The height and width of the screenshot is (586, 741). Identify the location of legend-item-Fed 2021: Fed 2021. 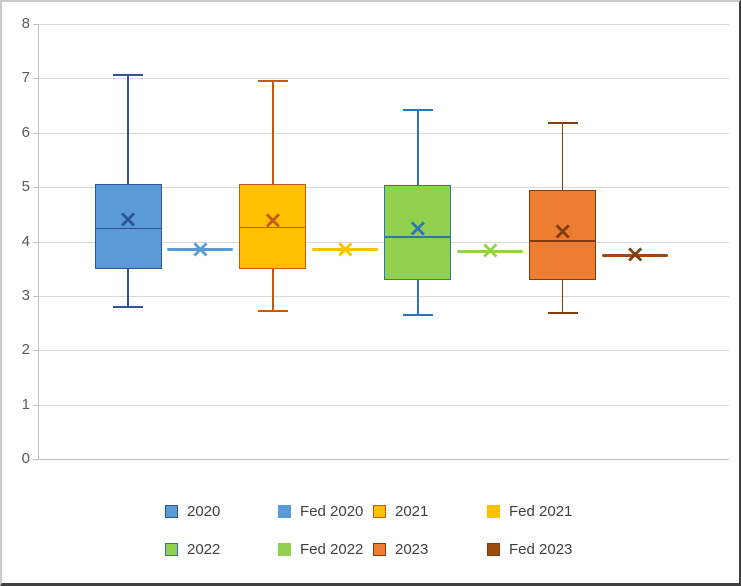
(529, 511).